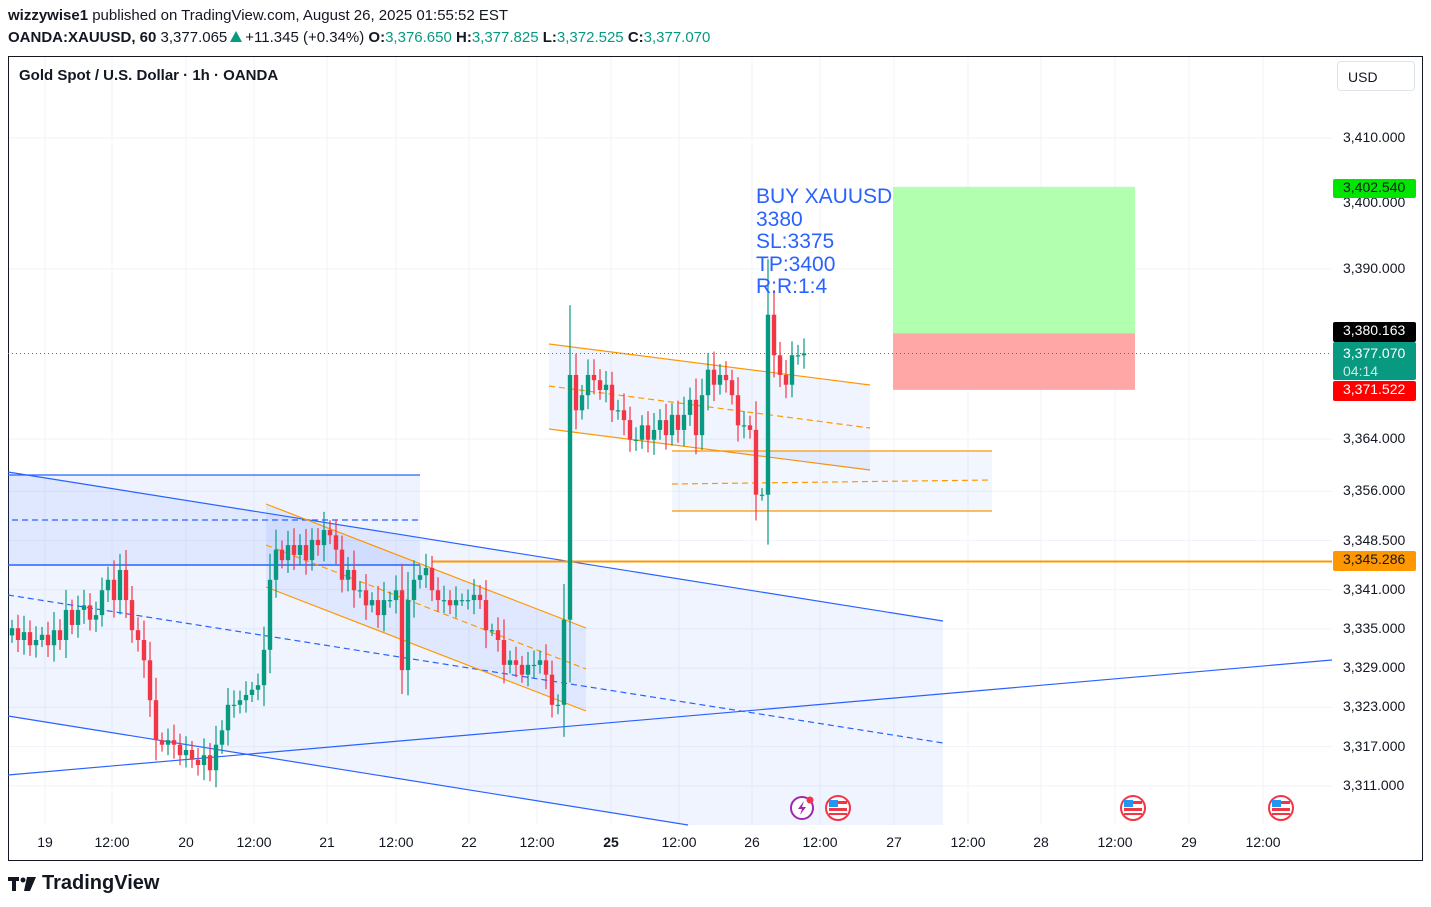 Image resolution: width=1431 pixels, height=907 pixels. What do you see at coordinates (1374, 539) in the screenshot?
I see `price-tick-label: 3,348.500` at bounding box center [1374, 539].